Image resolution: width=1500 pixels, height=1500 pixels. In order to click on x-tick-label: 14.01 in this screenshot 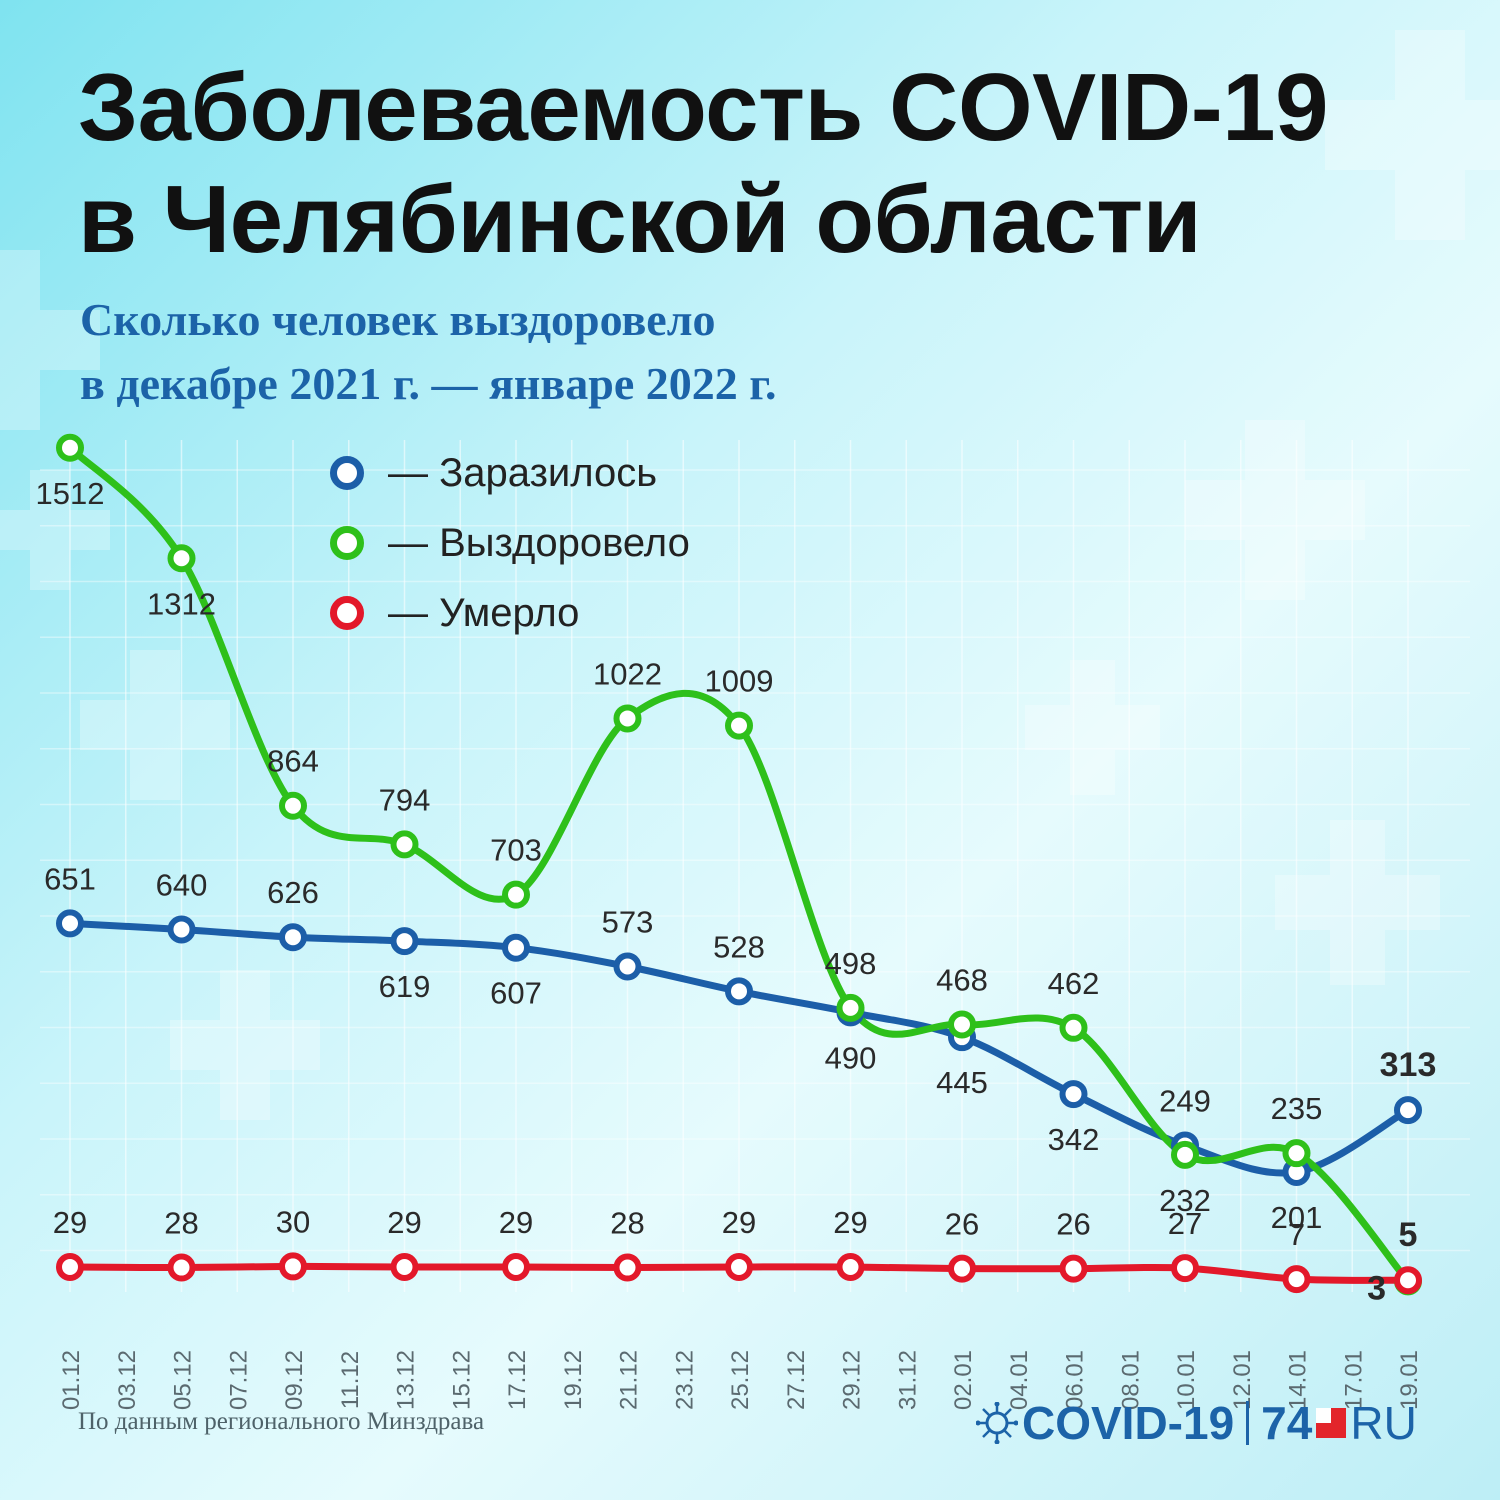, I will do `click(1298, 1380)`.